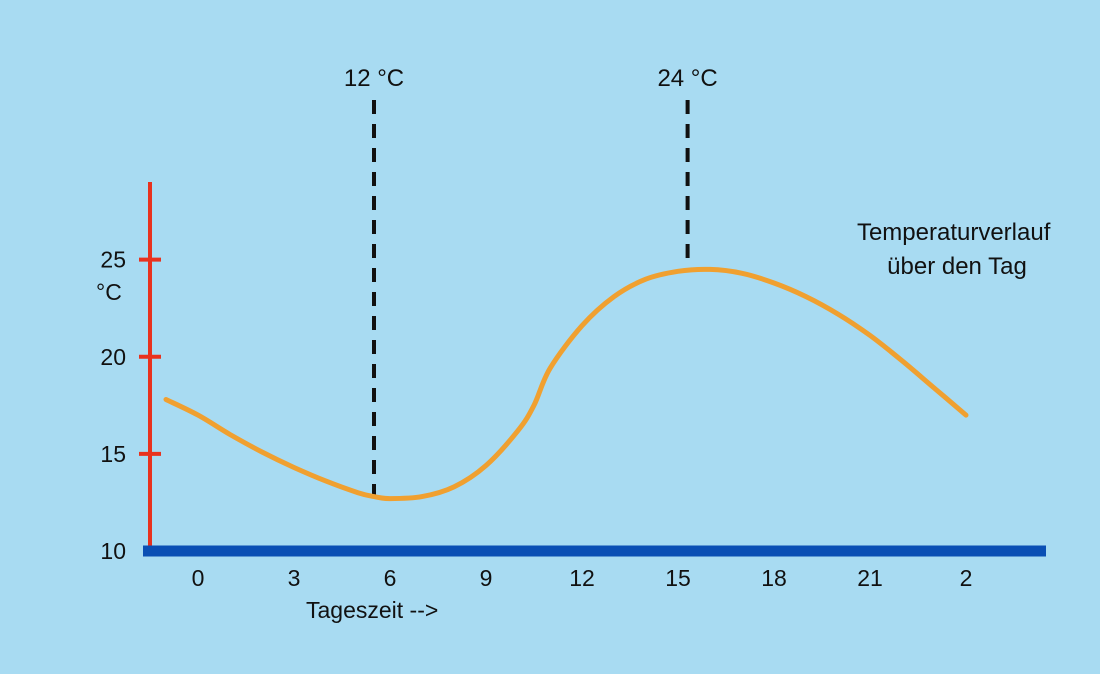 The height and width of the screenshot is (674, 1100). What do you see at coordinates (198, 578) in the screenshot?
I see `x-tick-label: 0` at bounding box center [198, 578].